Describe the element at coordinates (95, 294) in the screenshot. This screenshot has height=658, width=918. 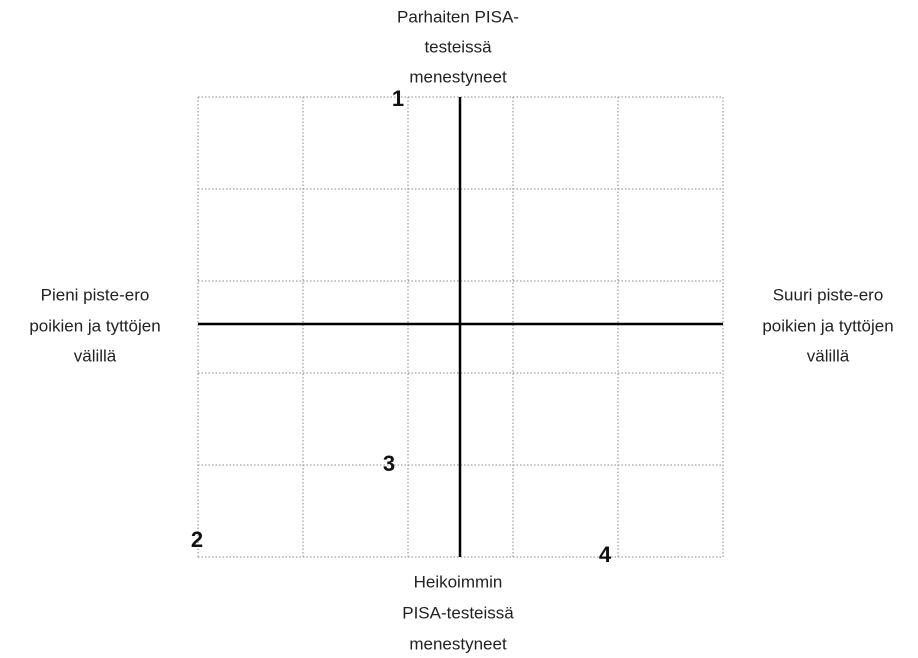
I see `left-label: Pieni piste-ero` at that location.